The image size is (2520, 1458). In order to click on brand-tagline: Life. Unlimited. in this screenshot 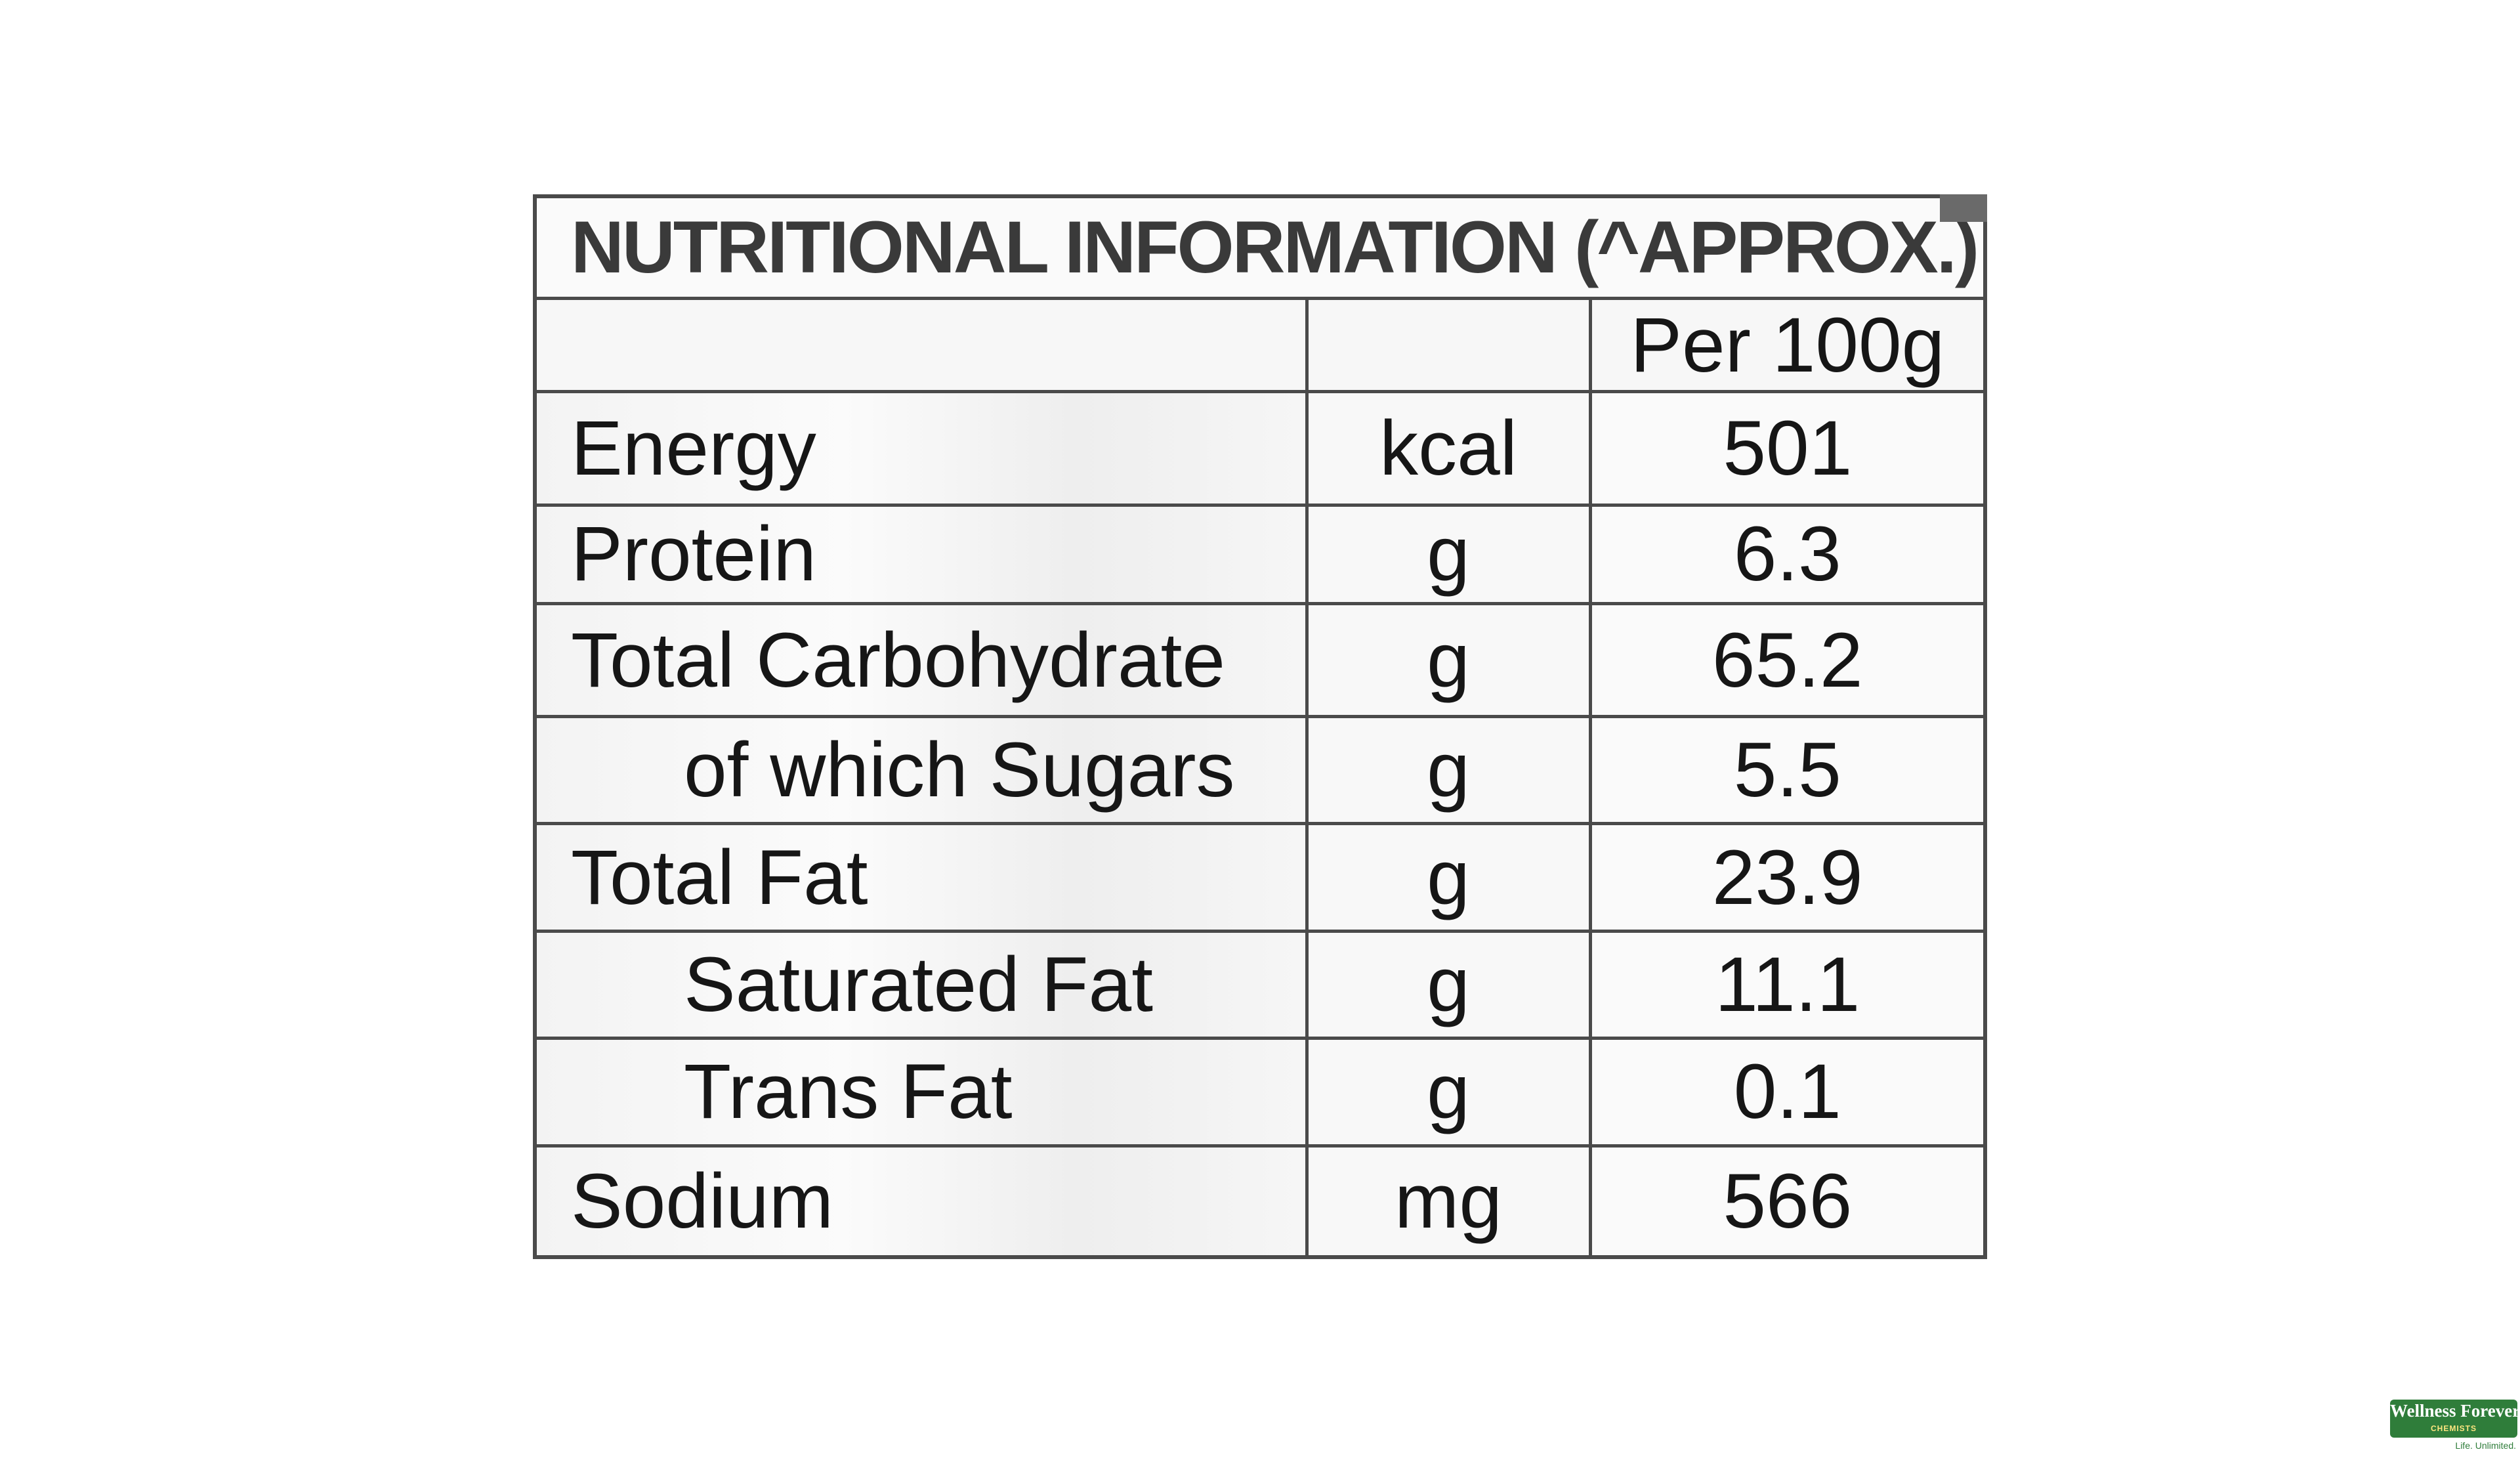, I will do `click(2485, 1445)`.